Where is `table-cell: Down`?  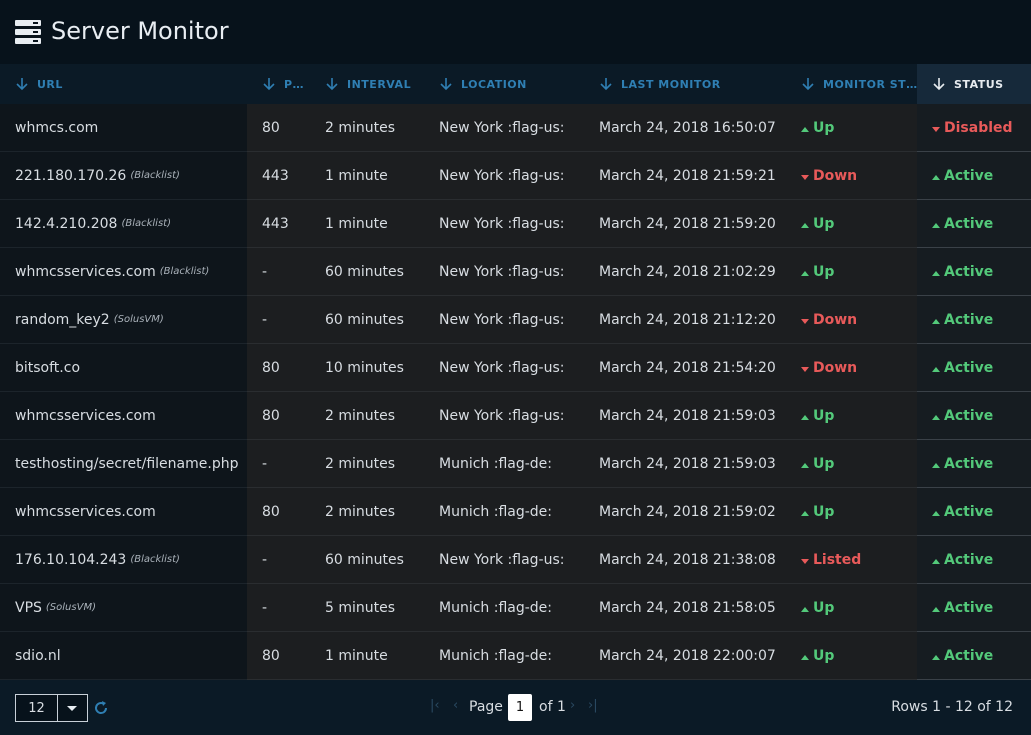
table-cell: Down is located at coordinates (851, 368).